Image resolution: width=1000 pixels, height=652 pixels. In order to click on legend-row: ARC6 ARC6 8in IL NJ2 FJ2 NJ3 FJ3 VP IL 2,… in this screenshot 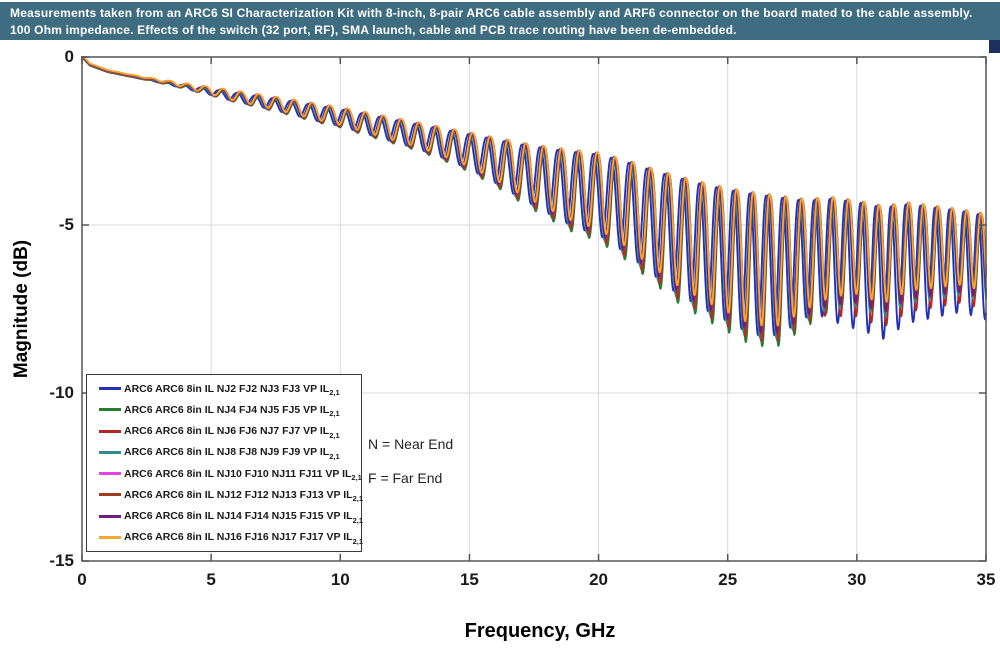, I will do `click(230, 389)`.